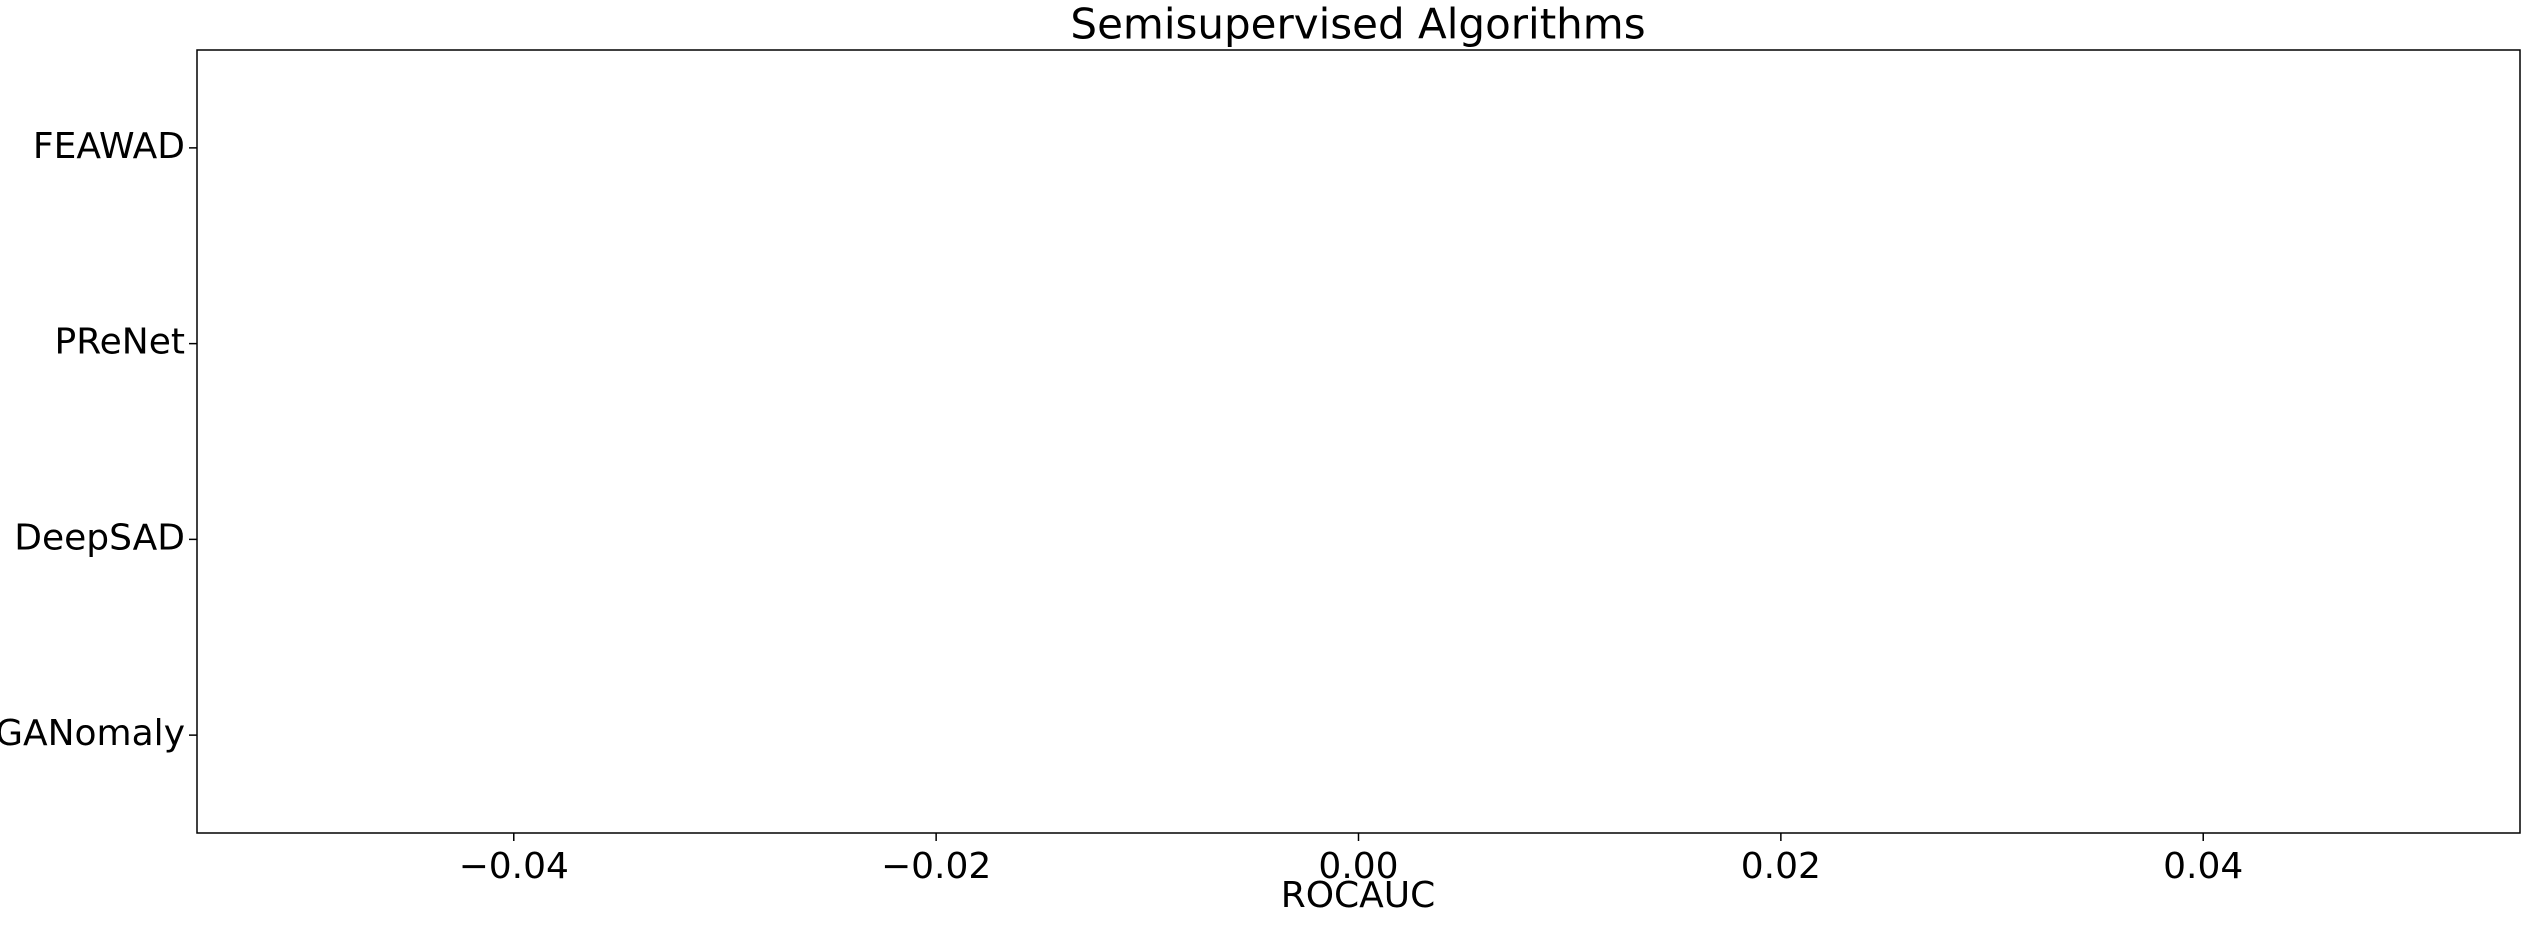 The image size is (2530, 925). Describe the element at coordinates (120, 342) in the screenshot. I see `y-tick-label: PReNet` at that location.